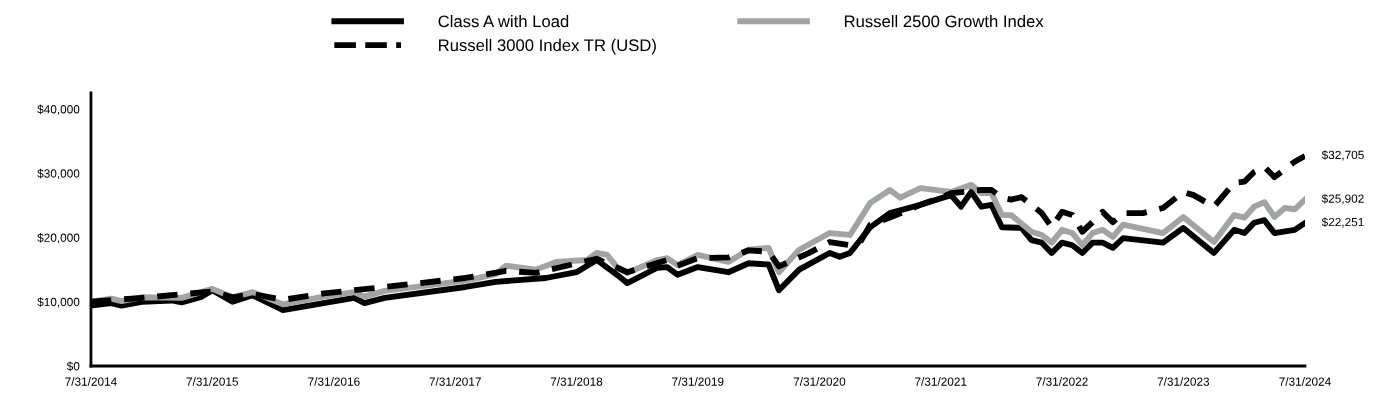  What do you see at coordinates (58, 174) in the screenshot?
I see `y-tick-label: $30,000` at bounding box center [58, 174].